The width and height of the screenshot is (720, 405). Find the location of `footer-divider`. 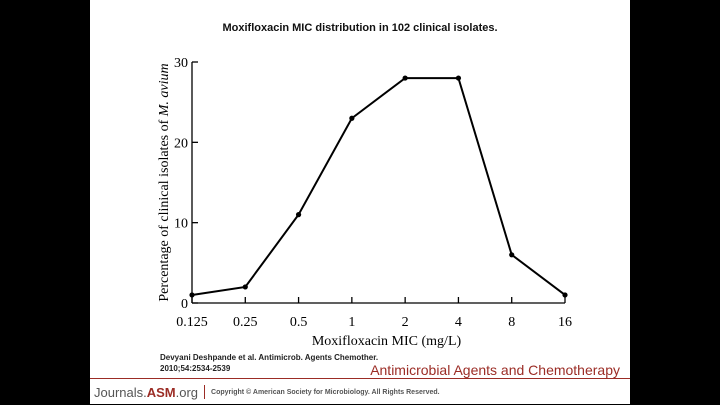

footer-divider is located at coordinates (205, 392).